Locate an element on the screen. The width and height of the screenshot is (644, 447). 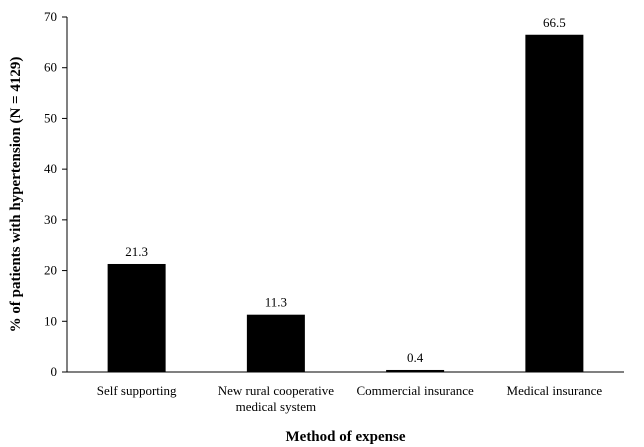
y-tick-label: 10 is located at coordinates (50, 320).